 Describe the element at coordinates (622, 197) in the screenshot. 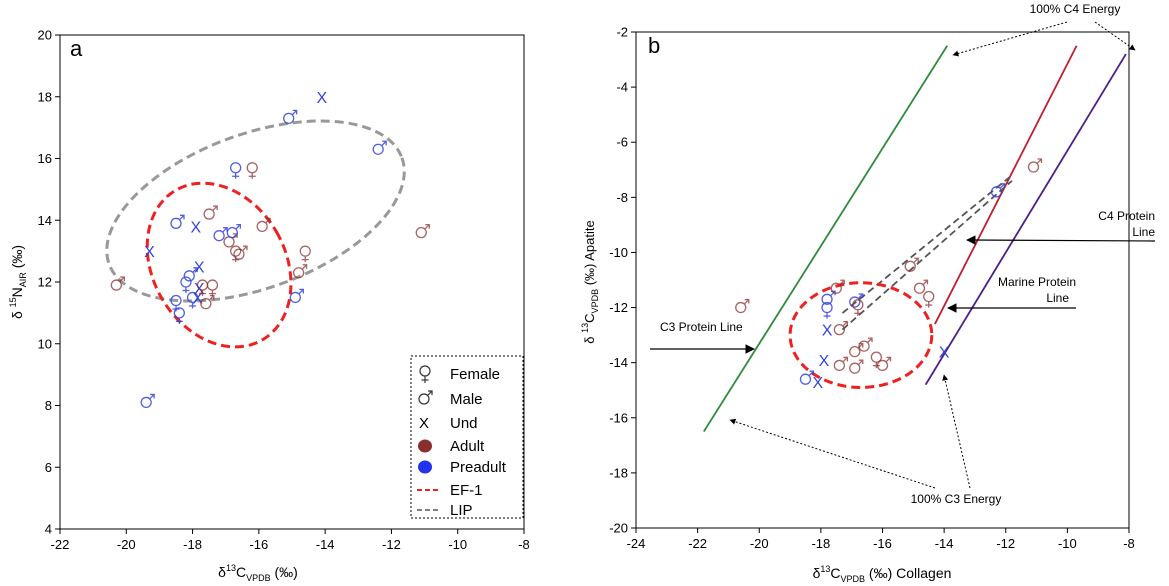

I see `panel-b-y-tick-label: -8` at that location.